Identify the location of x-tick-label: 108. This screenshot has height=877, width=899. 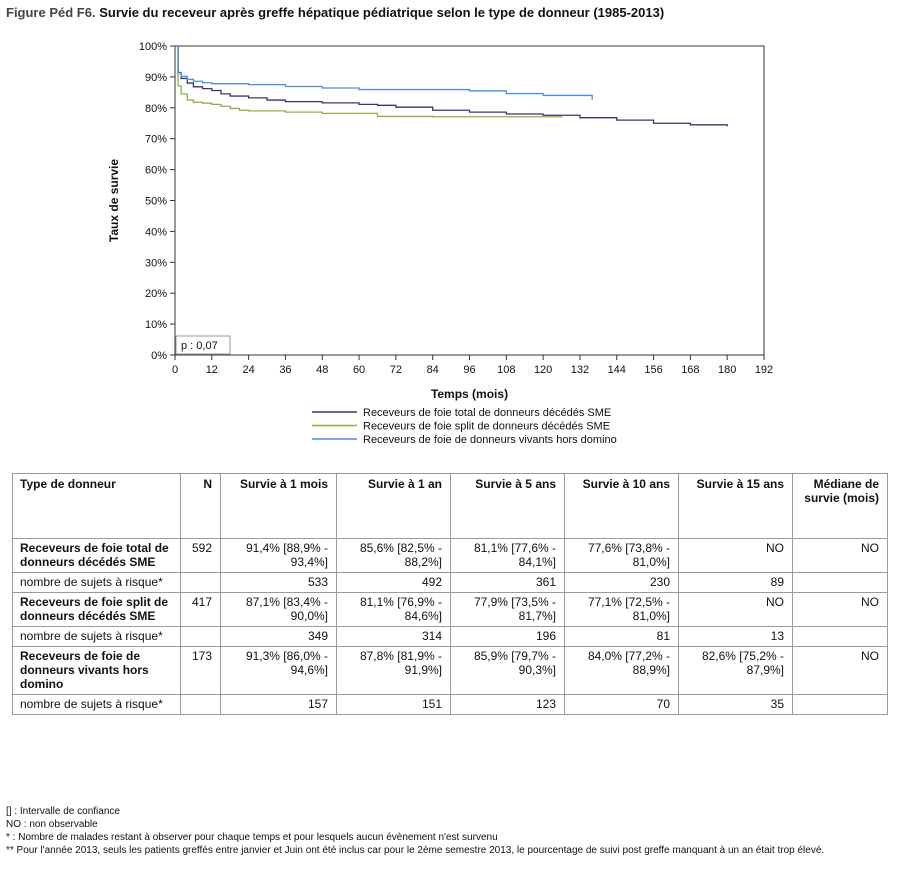
(506, 370).